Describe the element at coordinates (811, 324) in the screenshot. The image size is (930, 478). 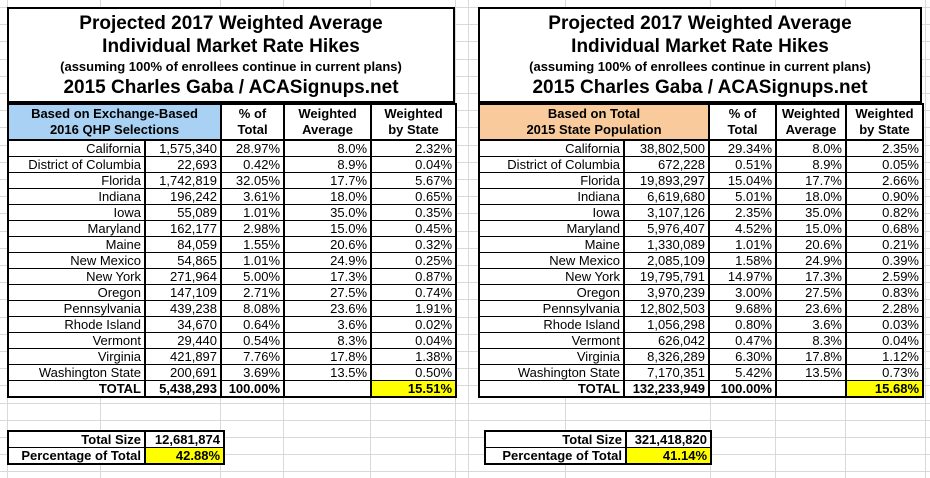
I see `weighted-avg-cell: 3.6%` at that location.